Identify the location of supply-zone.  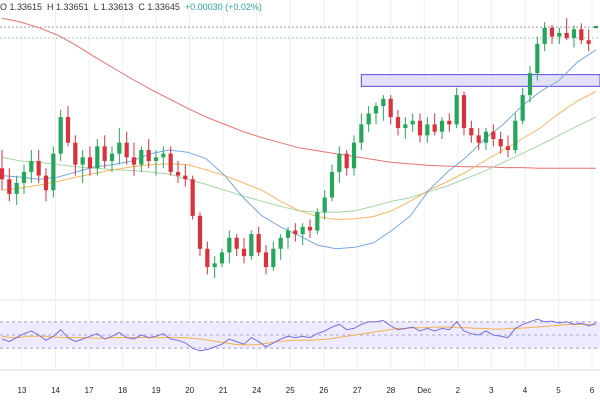
(480, 80).